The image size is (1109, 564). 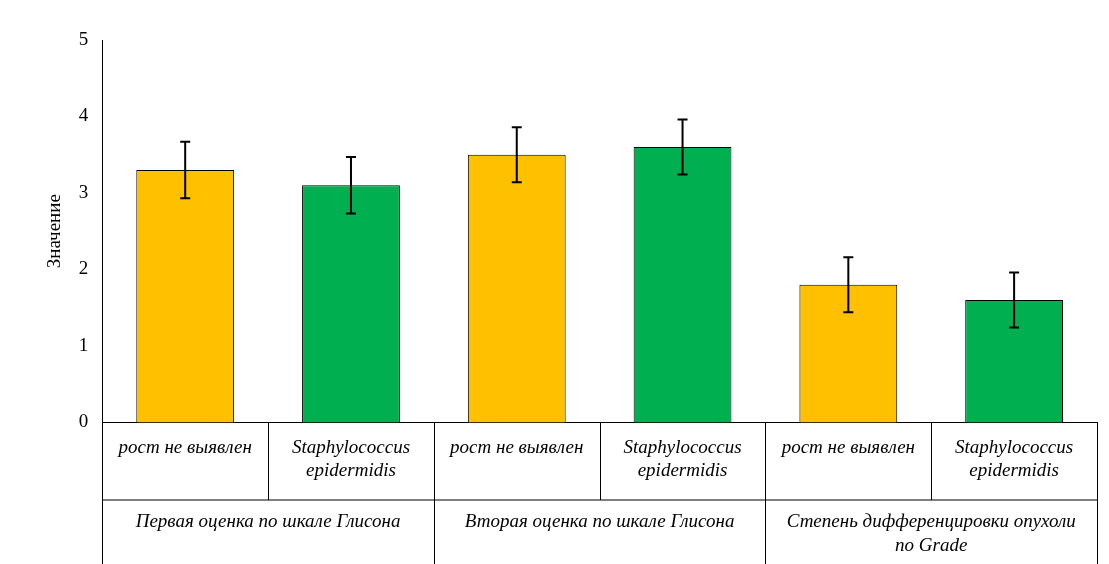 I want to click on y-tick-label: 2, so click(x=83, y=268).